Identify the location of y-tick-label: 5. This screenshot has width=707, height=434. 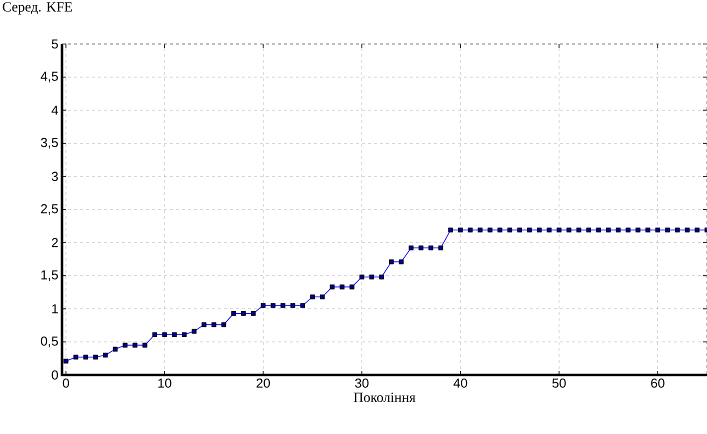
(55, 44).